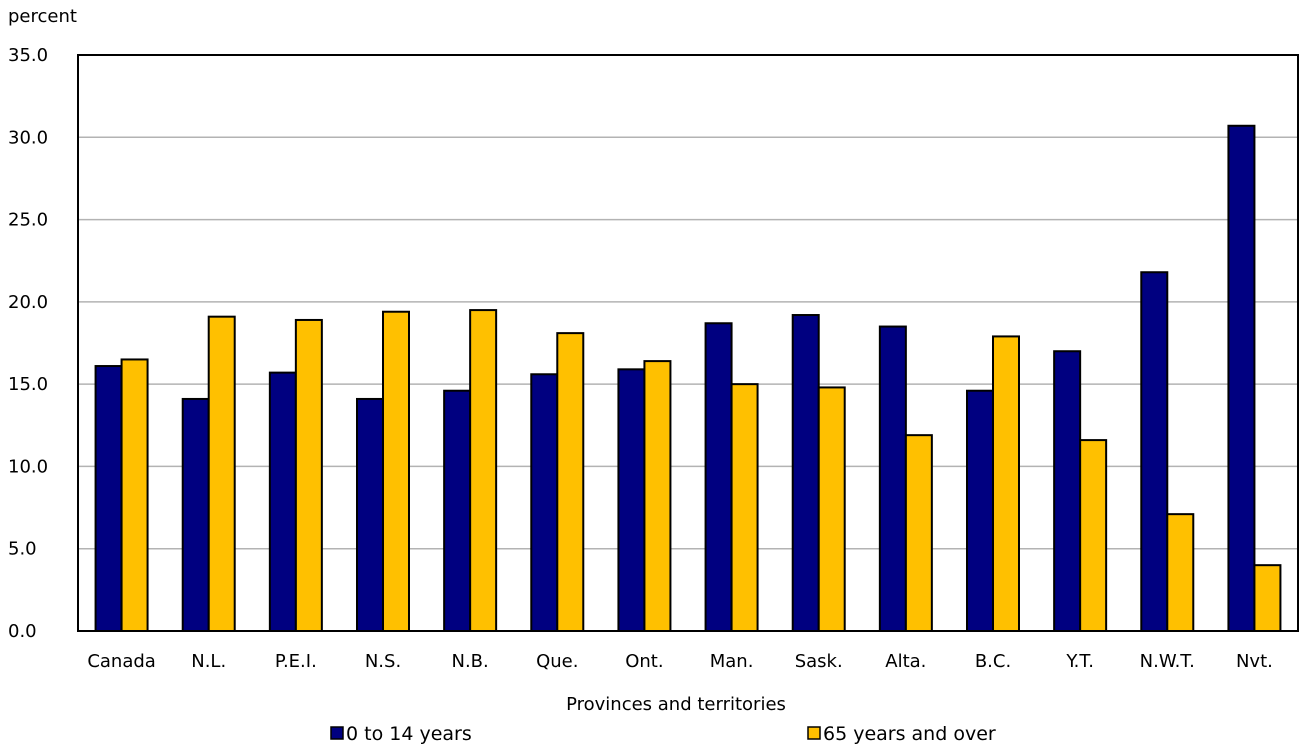  What do you see at coordinates (993, 661) in the screenshot?
I see `x-tick-label: B.C.` at bounding box center [993, 661].